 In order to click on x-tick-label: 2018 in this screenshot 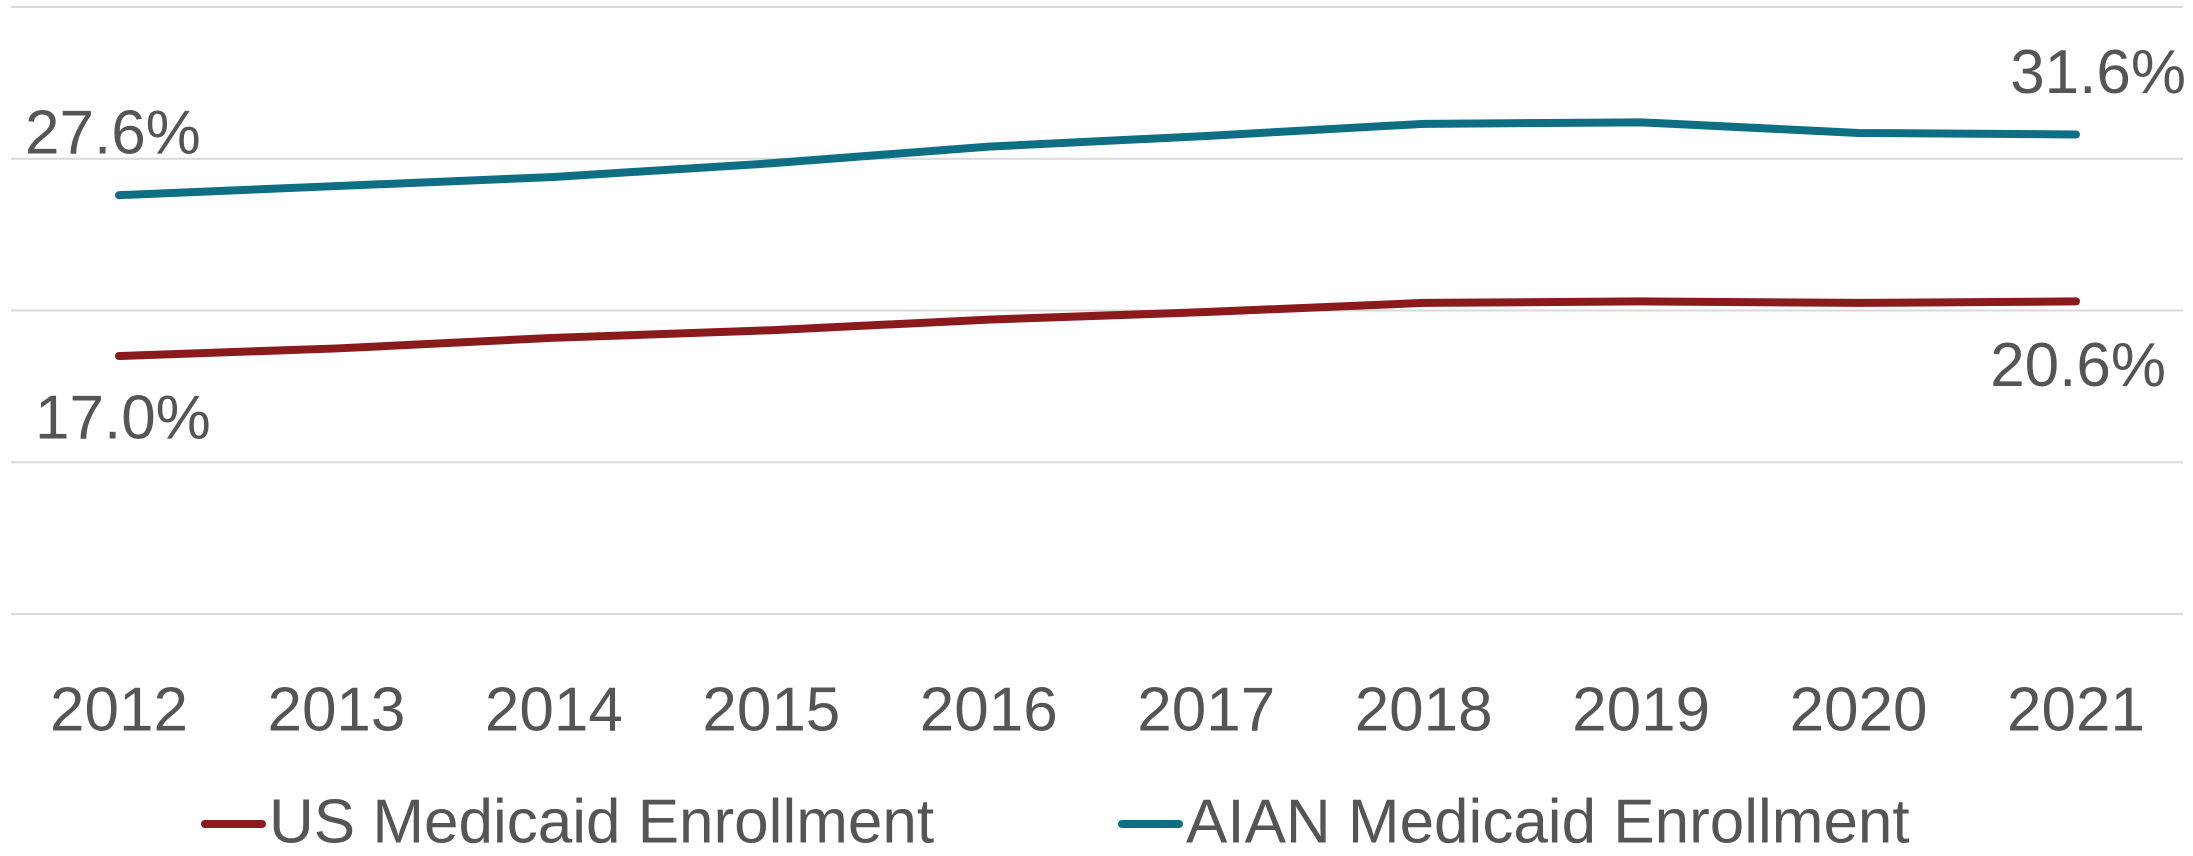, I will do `click(1424, 709)`.